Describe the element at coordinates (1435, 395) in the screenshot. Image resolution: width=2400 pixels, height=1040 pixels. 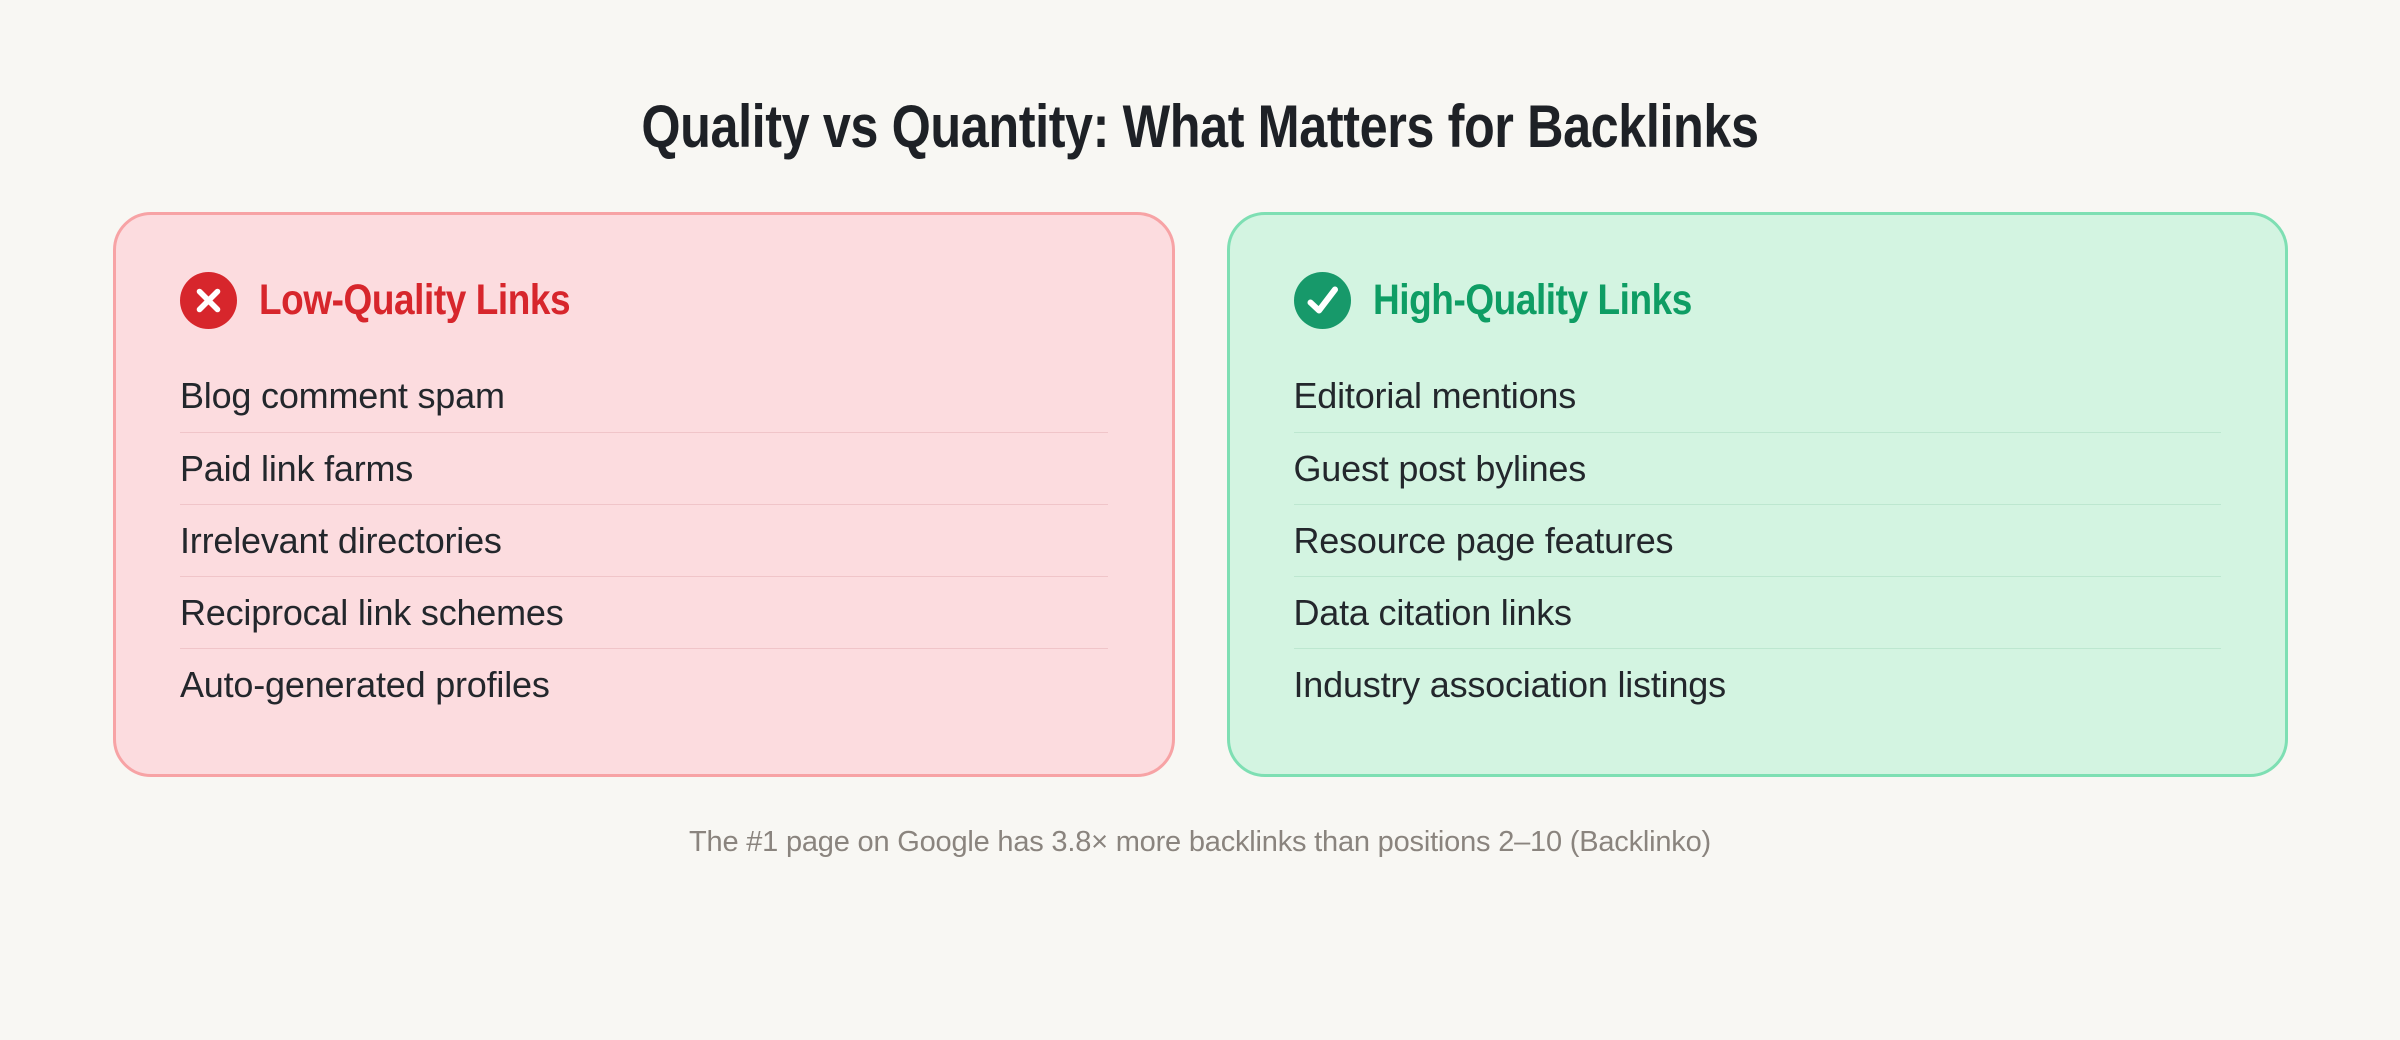
I see `list-item: Editorial mentions` at that location.